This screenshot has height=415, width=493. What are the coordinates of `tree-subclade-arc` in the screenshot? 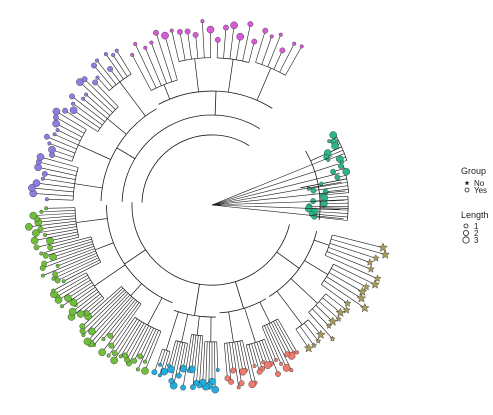 It's located at (317, 303).